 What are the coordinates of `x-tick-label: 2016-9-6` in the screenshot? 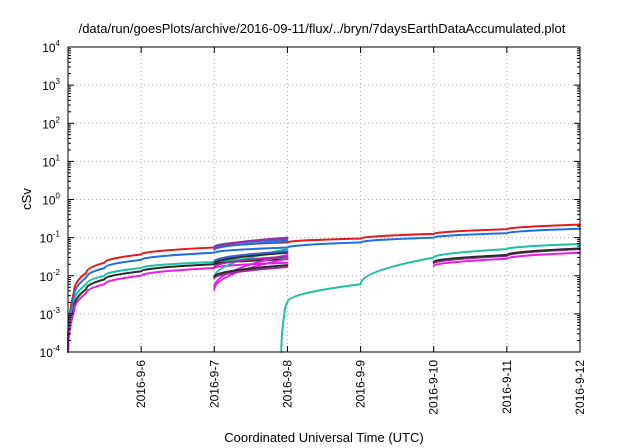 It's located at (141, 384).